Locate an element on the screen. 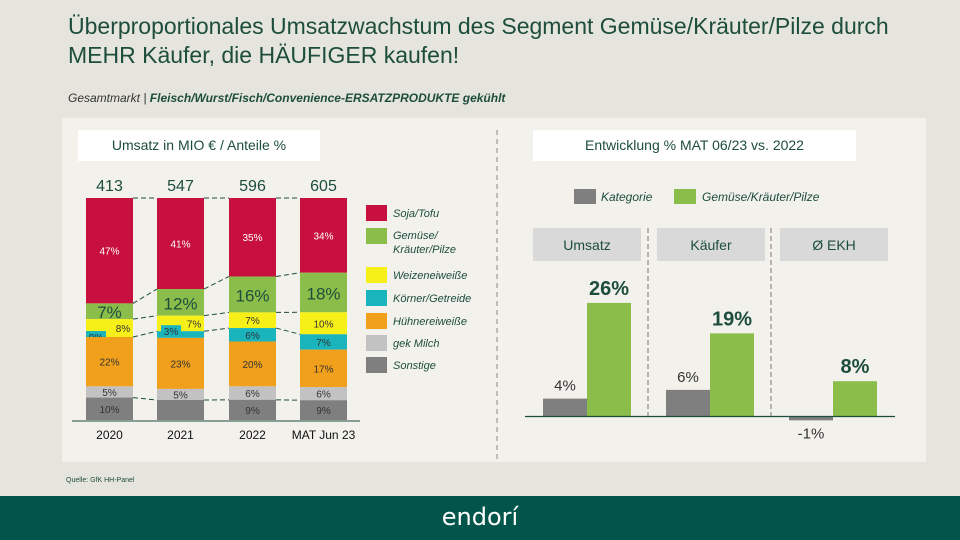 The image size is (960, 540). segment-label: 10% is located at coordinates (323, 324).